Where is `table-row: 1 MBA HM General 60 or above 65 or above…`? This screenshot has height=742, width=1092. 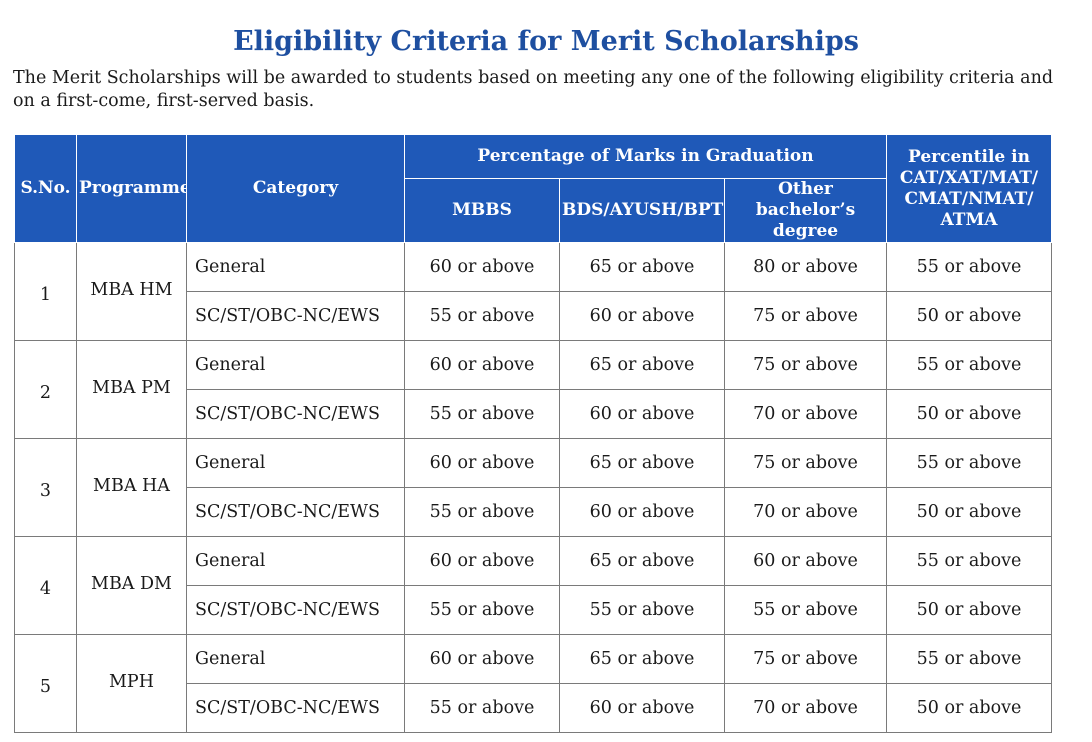 table-row: 1 MBA HM General 60 or above 65 or above… is located at coordinates (533, 291).